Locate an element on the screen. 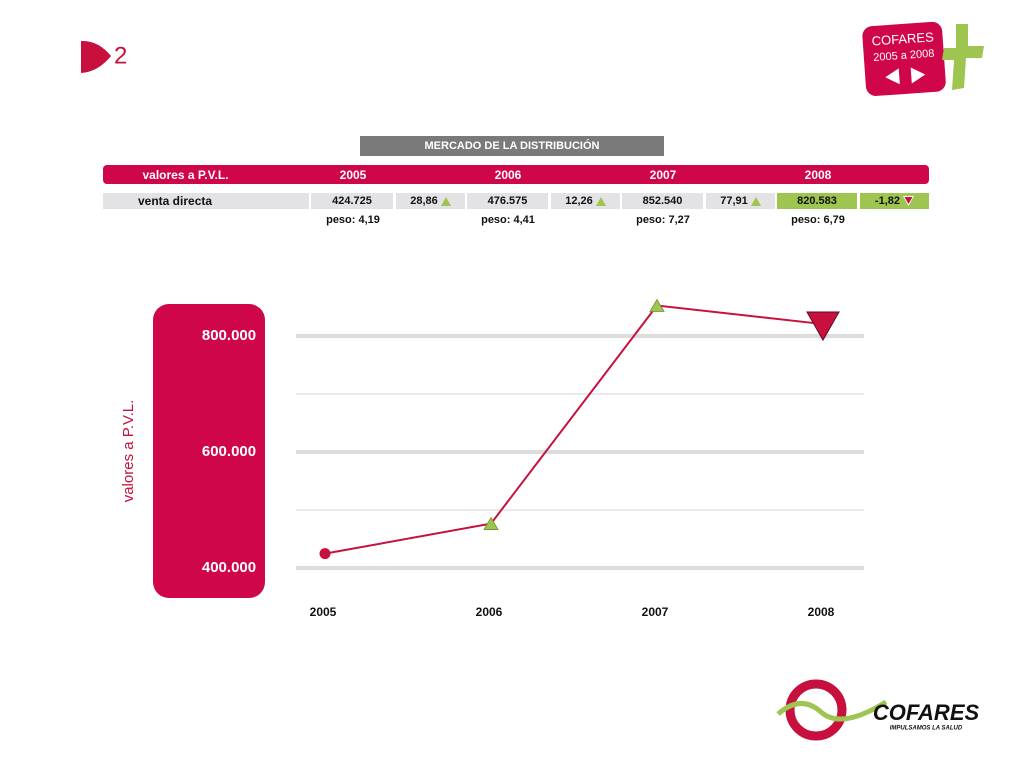 The height and width of the screenshot is (768, 1024). weight: peso: 7,27 is located at coordinates (663, 220).